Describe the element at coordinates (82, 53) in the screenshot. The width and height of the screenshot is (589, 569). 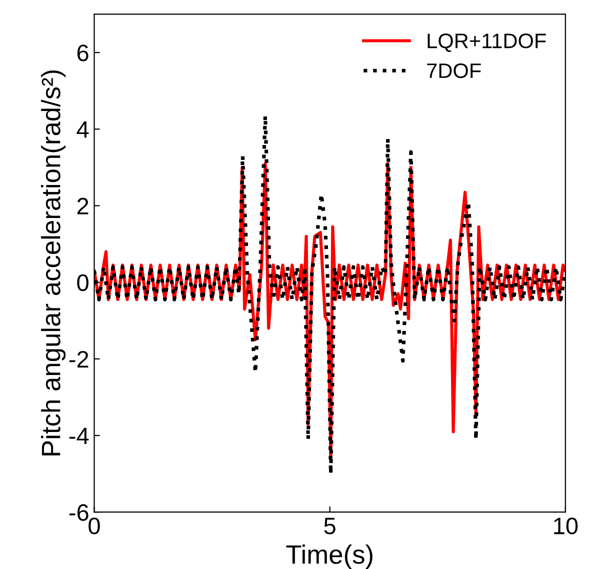
I see `y-tick-label: 6` at that location.